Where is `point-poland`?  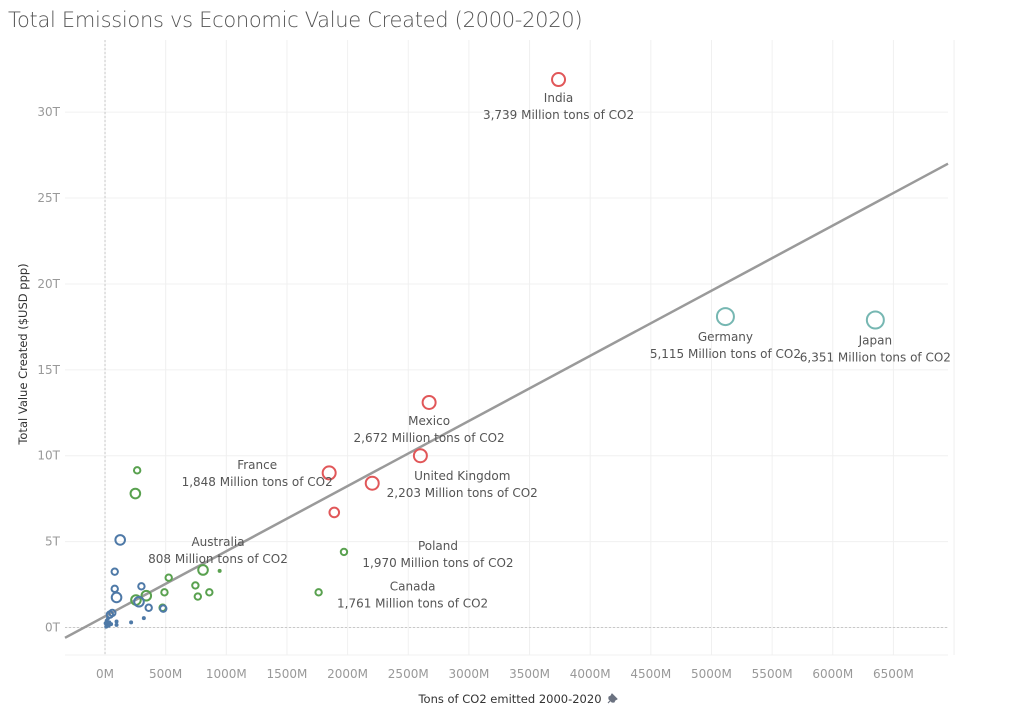
point-poland is located at coordinates (344, 552).